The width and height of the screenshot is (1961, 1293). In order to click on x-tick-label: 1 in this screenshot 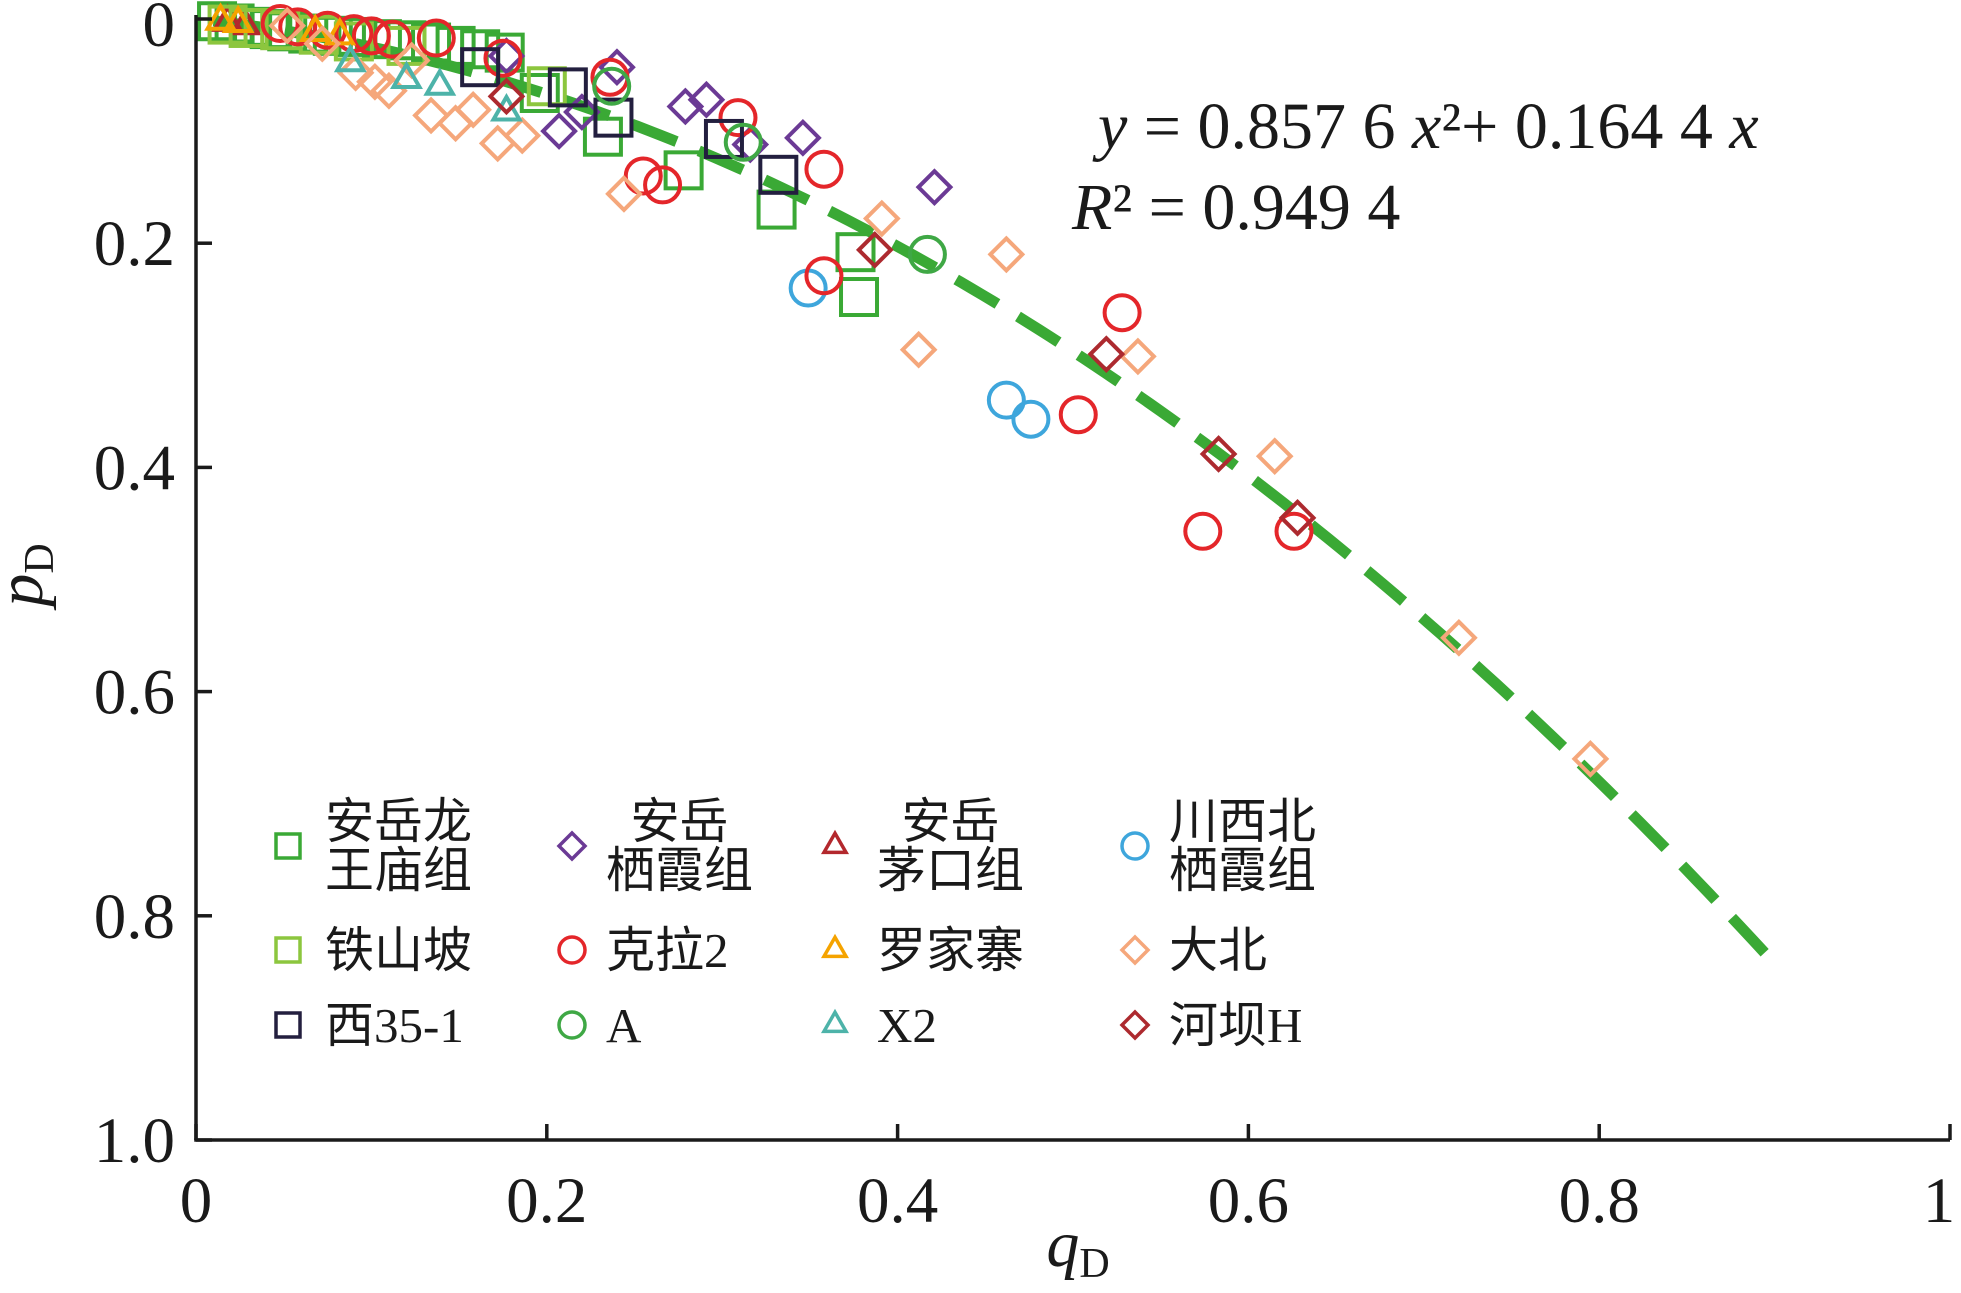, I will do `click(1939, 1201)`.